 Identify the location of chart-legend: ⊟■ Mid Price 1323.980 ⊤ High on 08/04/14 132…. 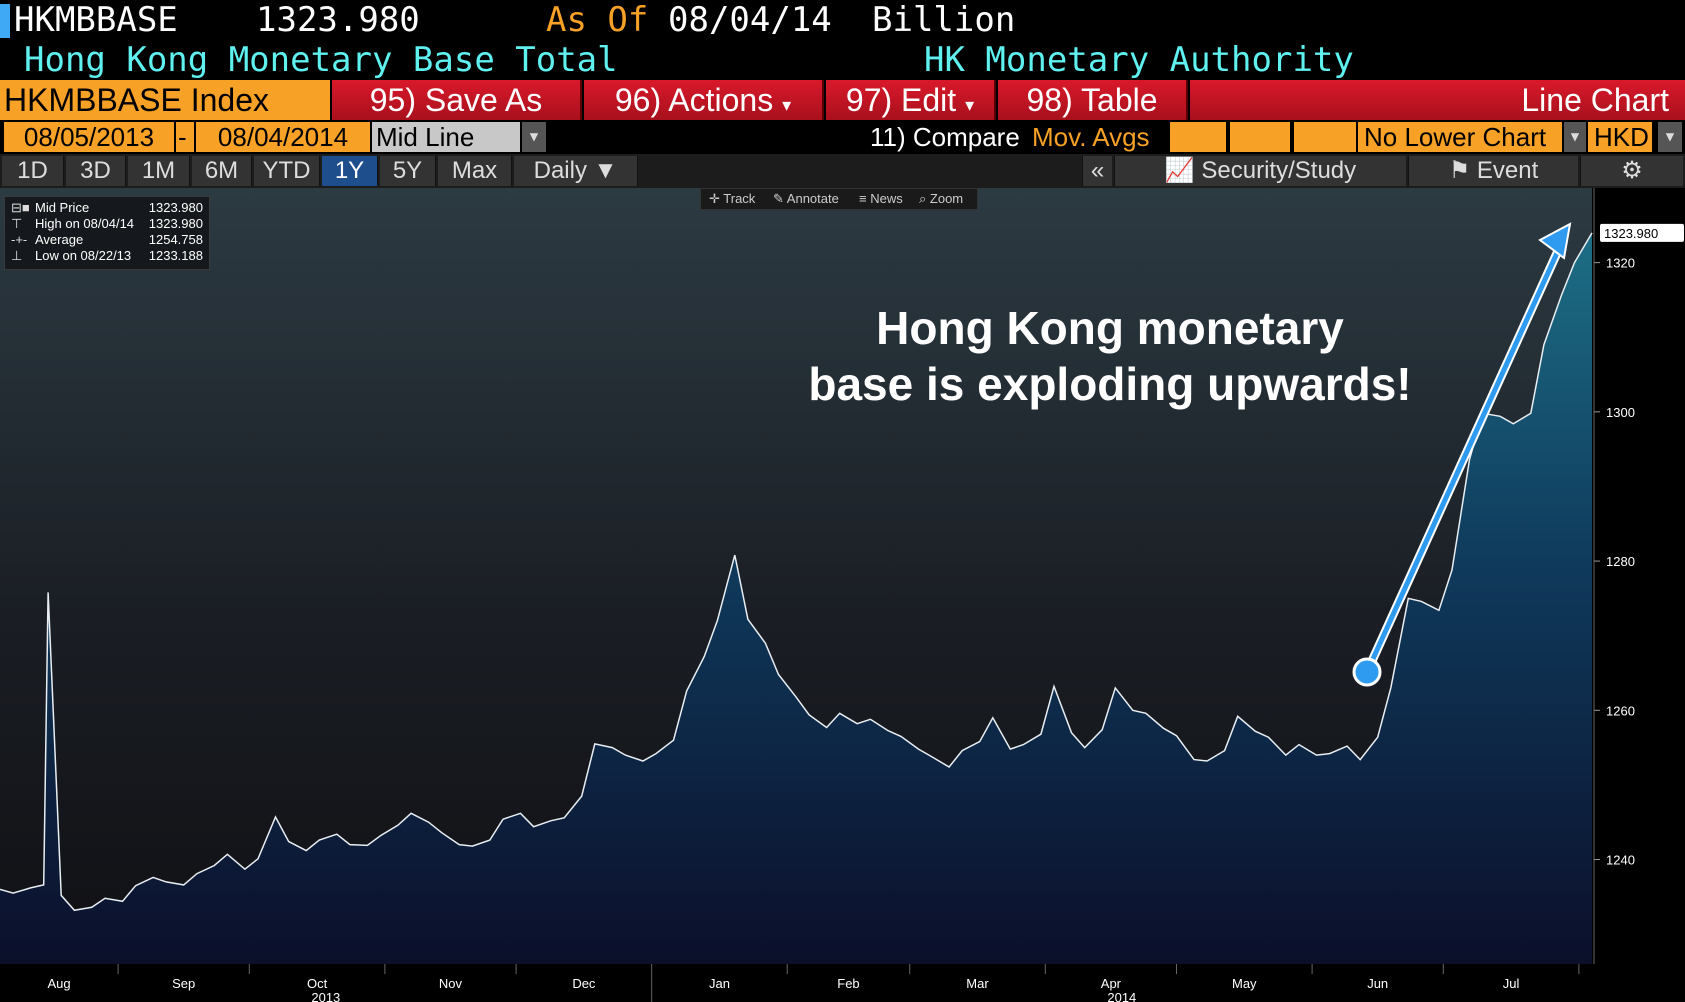
(107, 233).